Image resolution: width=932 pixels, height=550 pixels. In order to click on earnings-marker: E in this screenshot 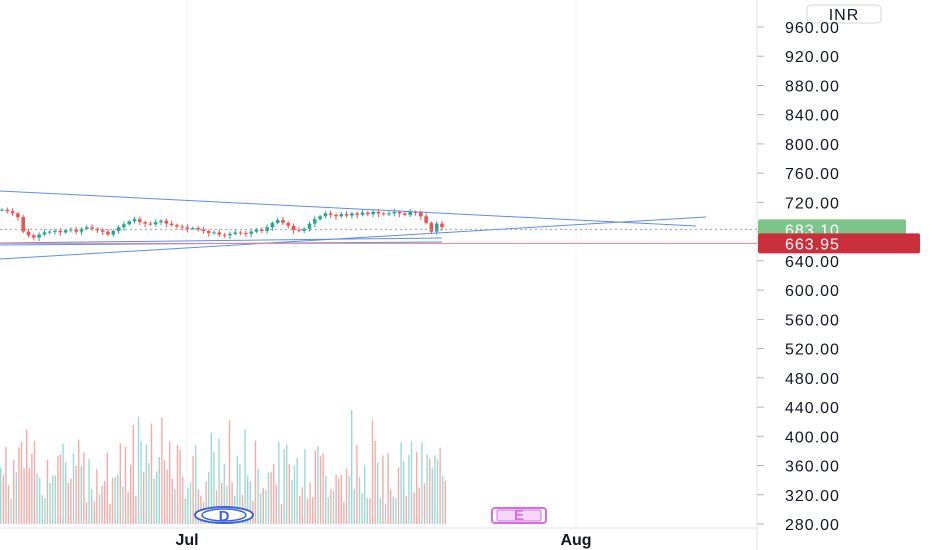, I will do `click(519, 515)`.